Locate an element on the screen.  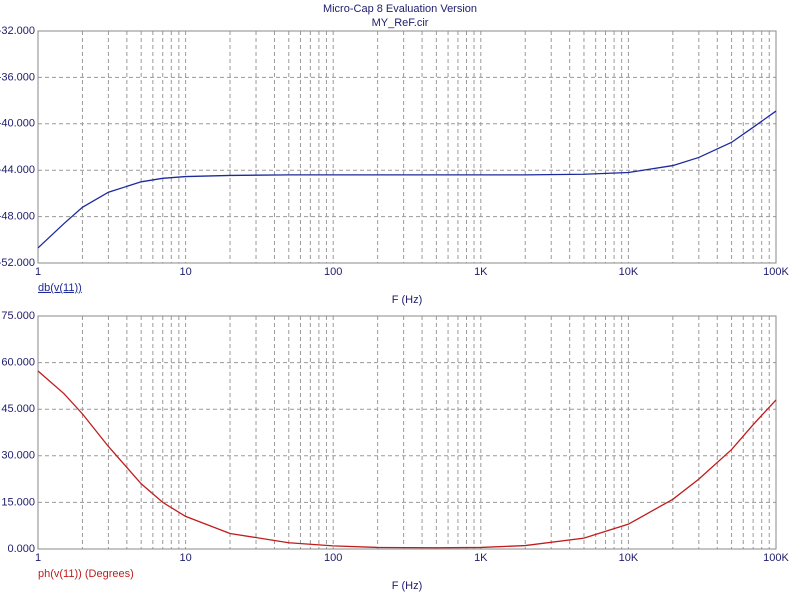
y-tick-label: 75.000 is located at coordinates (18, 316).